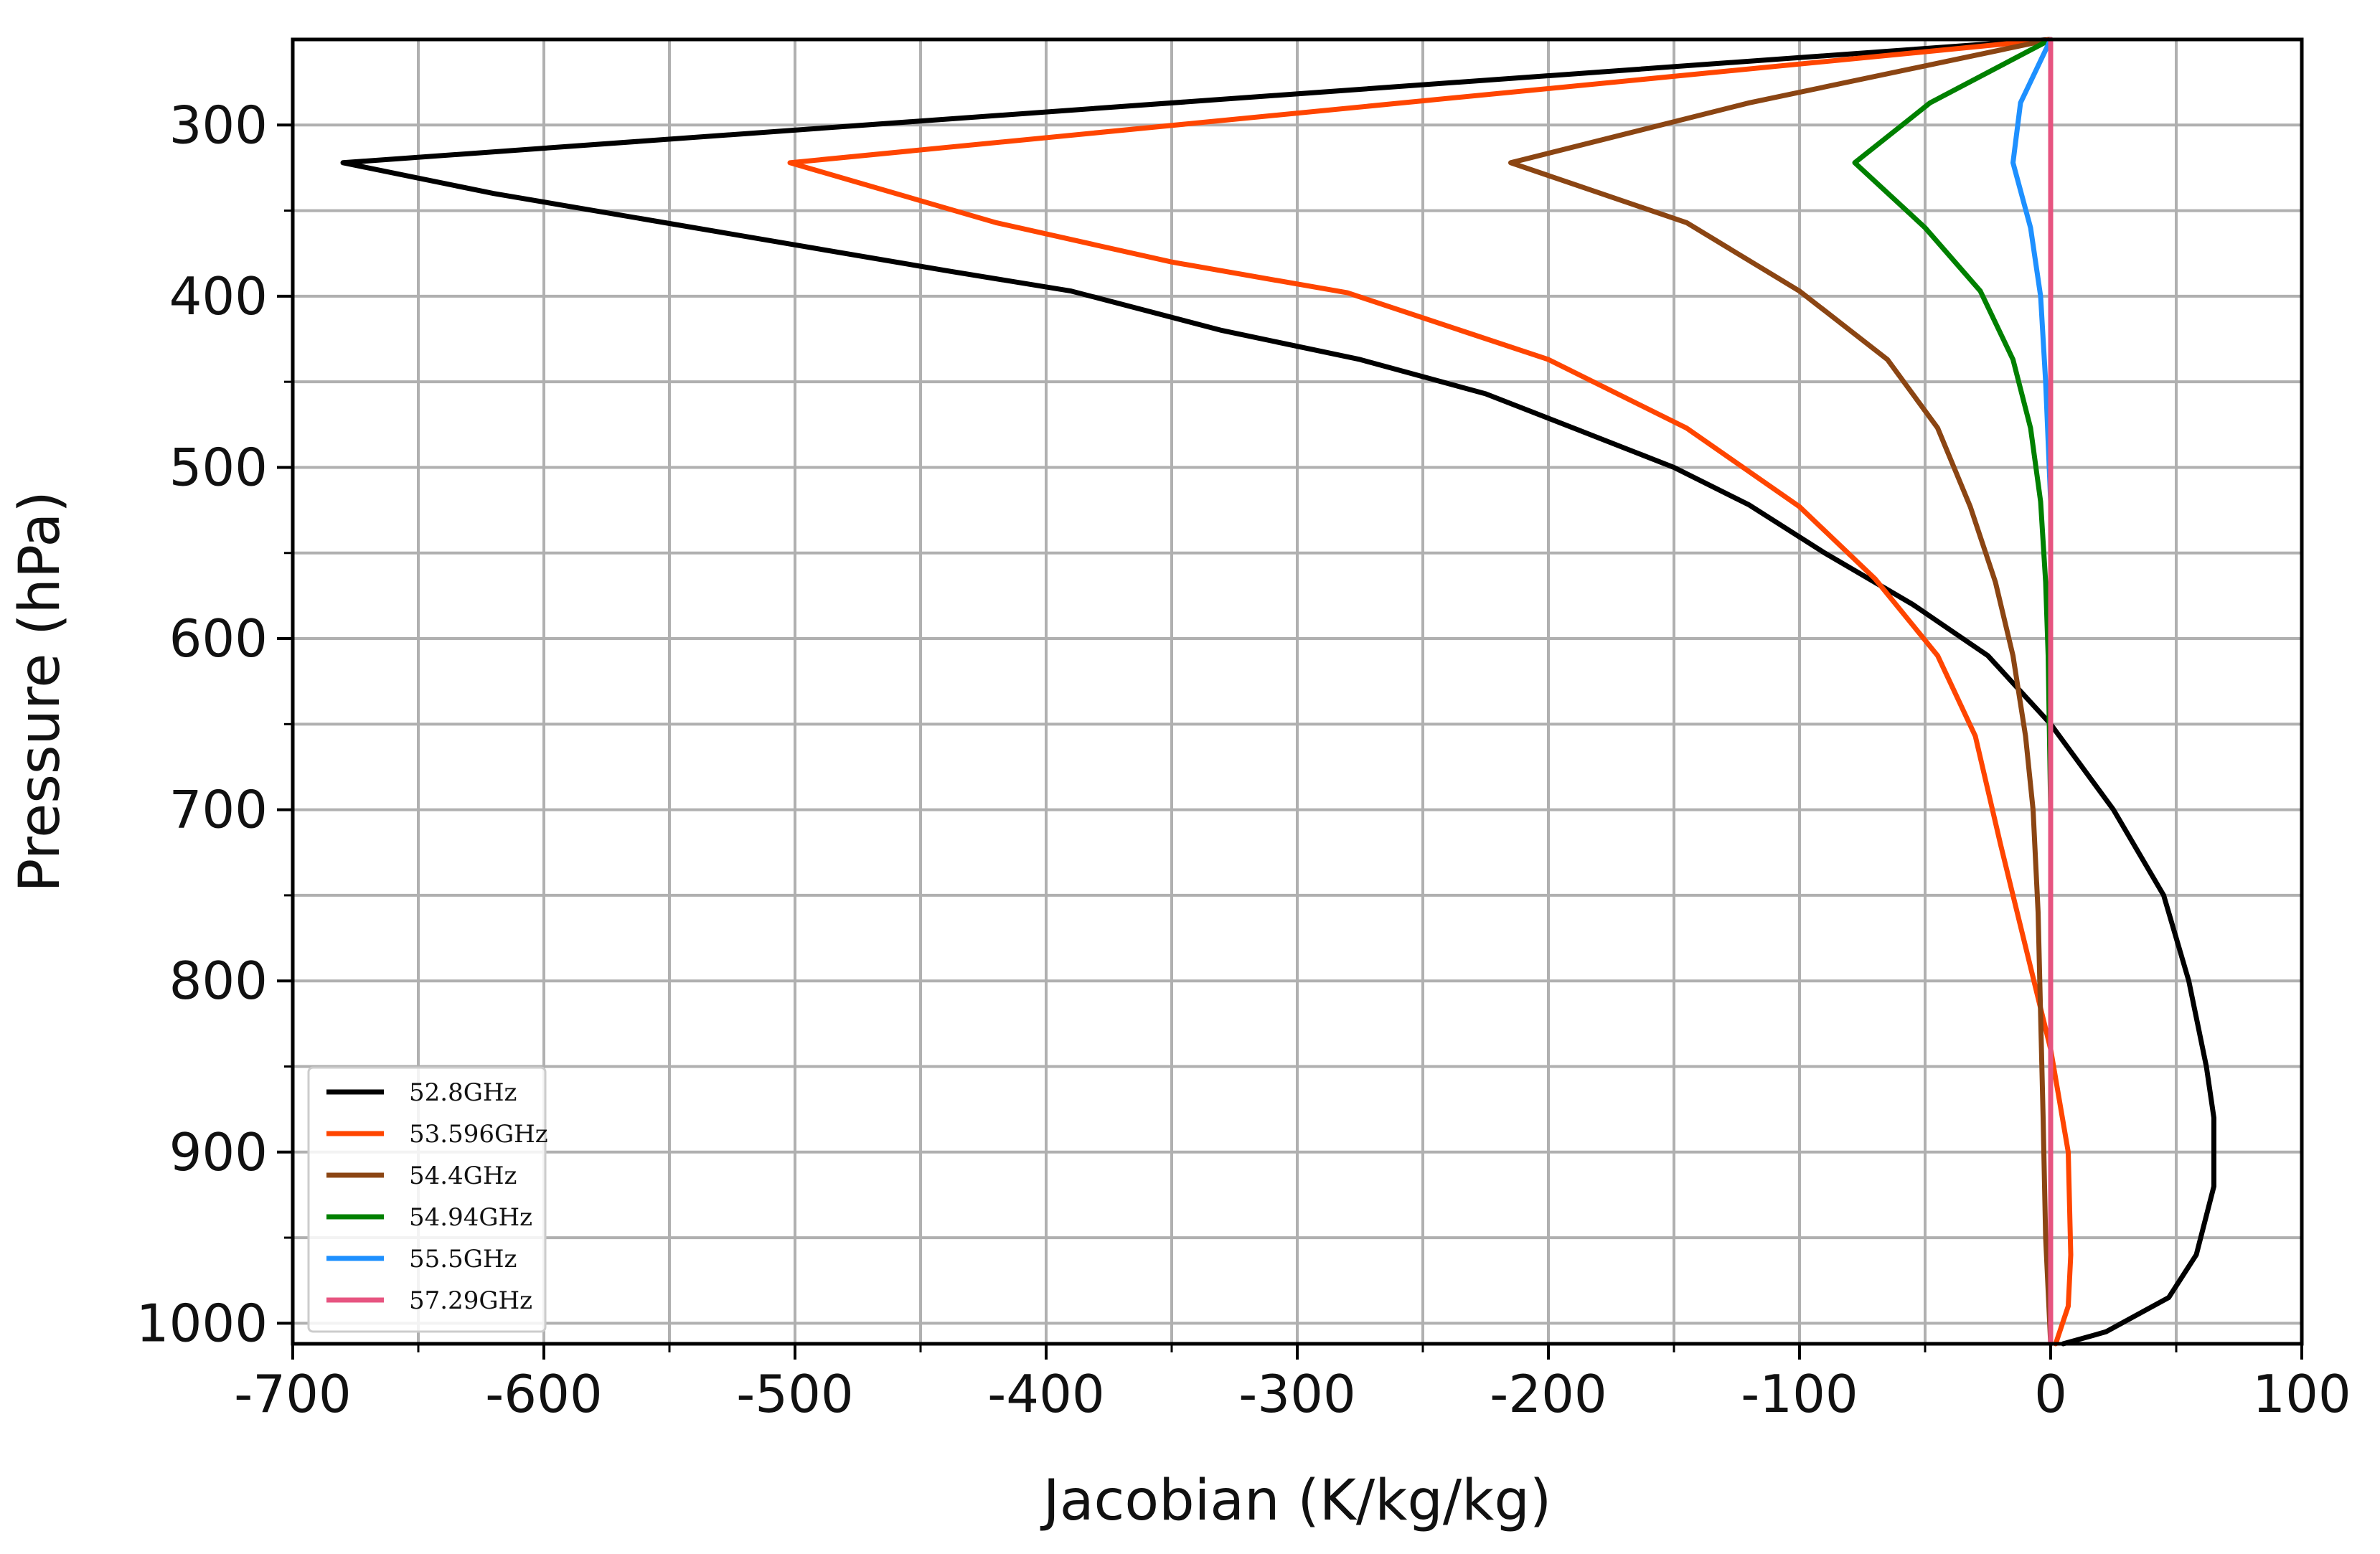  I want to click on x-tick-label: -500, so click(794, 1394).